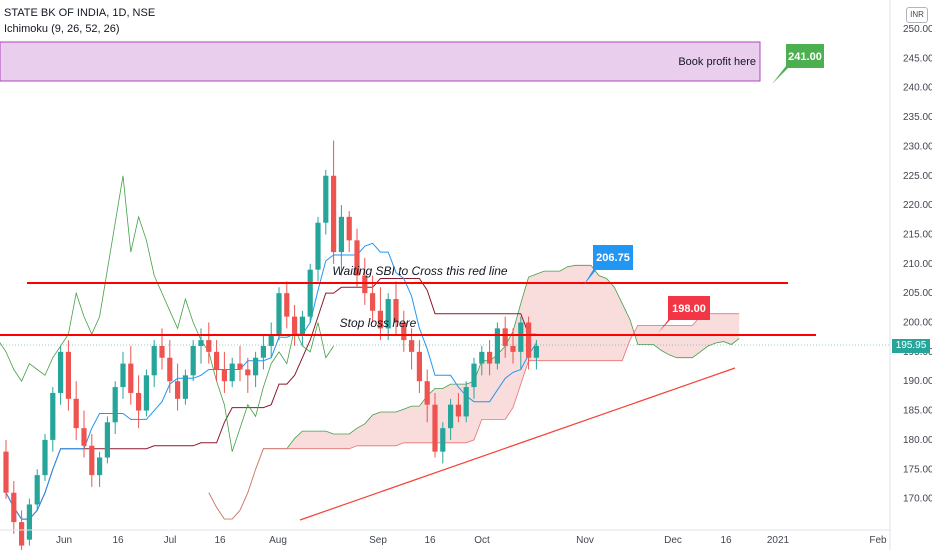 The height and width of the screenshot is (550, 932). I want to click on symbol-title: STATE BK OF INDIA, 1D, NSE, so click(80, 13).